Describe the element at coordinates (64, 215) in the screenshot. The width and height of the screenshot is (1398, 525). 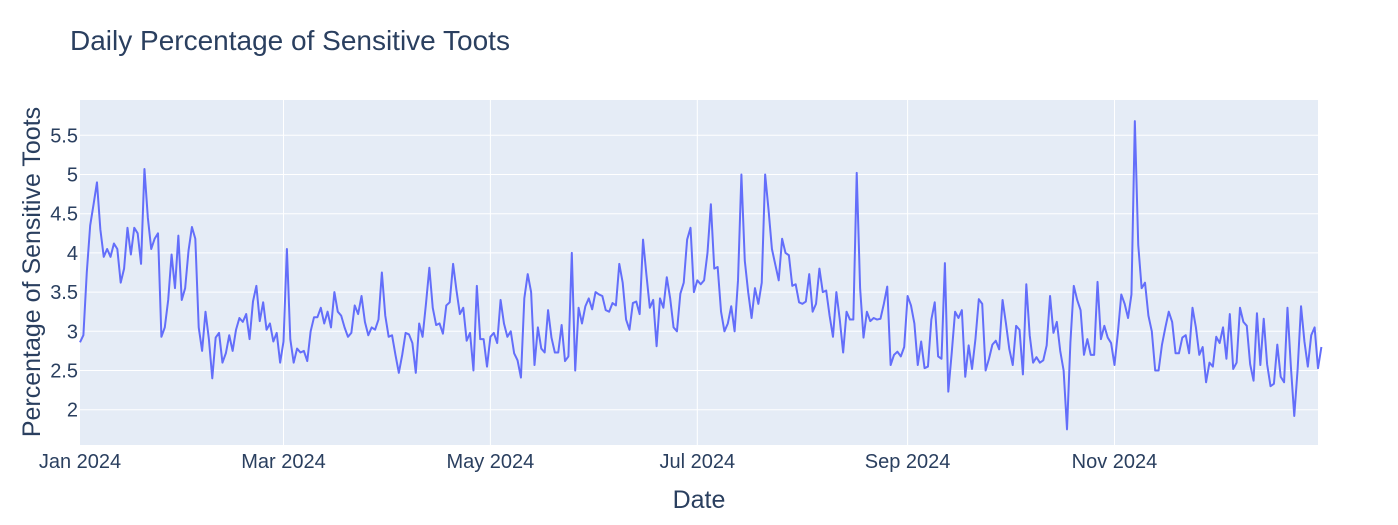
I see `y-tick-label: 4.5` at that location.